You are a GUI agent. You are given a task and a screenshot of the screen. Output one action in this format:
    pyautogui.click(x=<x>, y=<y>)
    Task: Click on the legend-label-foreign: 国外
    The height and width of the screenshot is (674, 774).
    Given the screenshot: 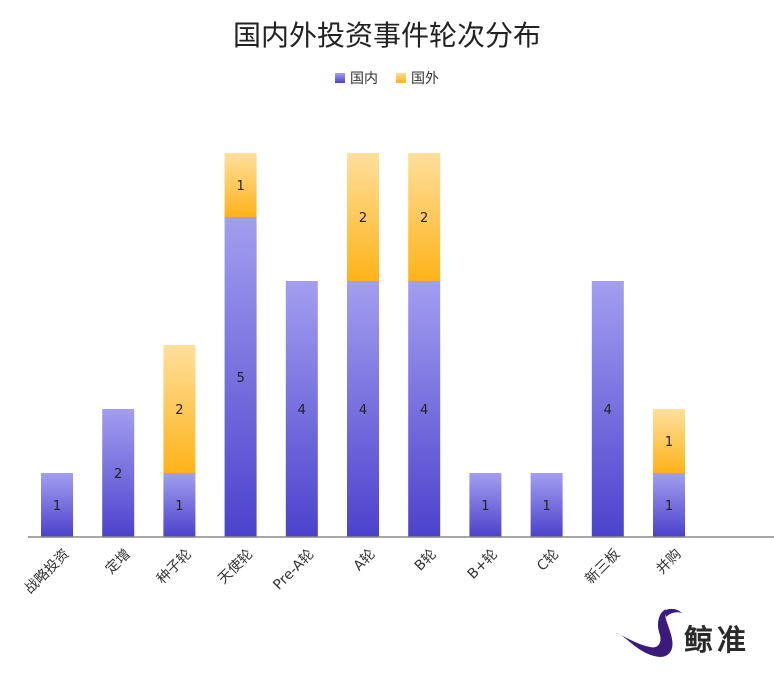 What is the action you would take?
    pyautogui.click(x=425, y=79)
    